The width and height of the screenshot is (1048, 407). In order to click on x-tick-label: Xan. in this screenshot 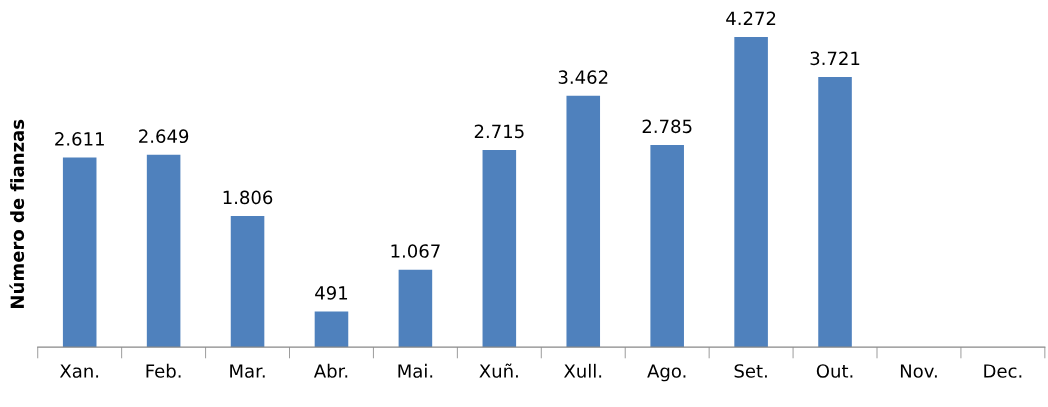, I will do `click(79, 371)`.